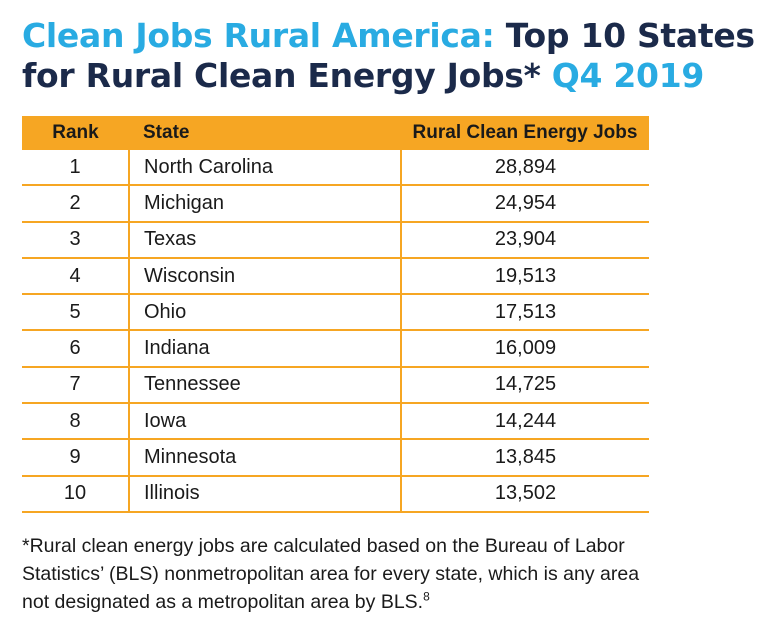  Describe the element at coordinates (75, 385) in the screenshot. I see `cell-rank: 7` at that location.